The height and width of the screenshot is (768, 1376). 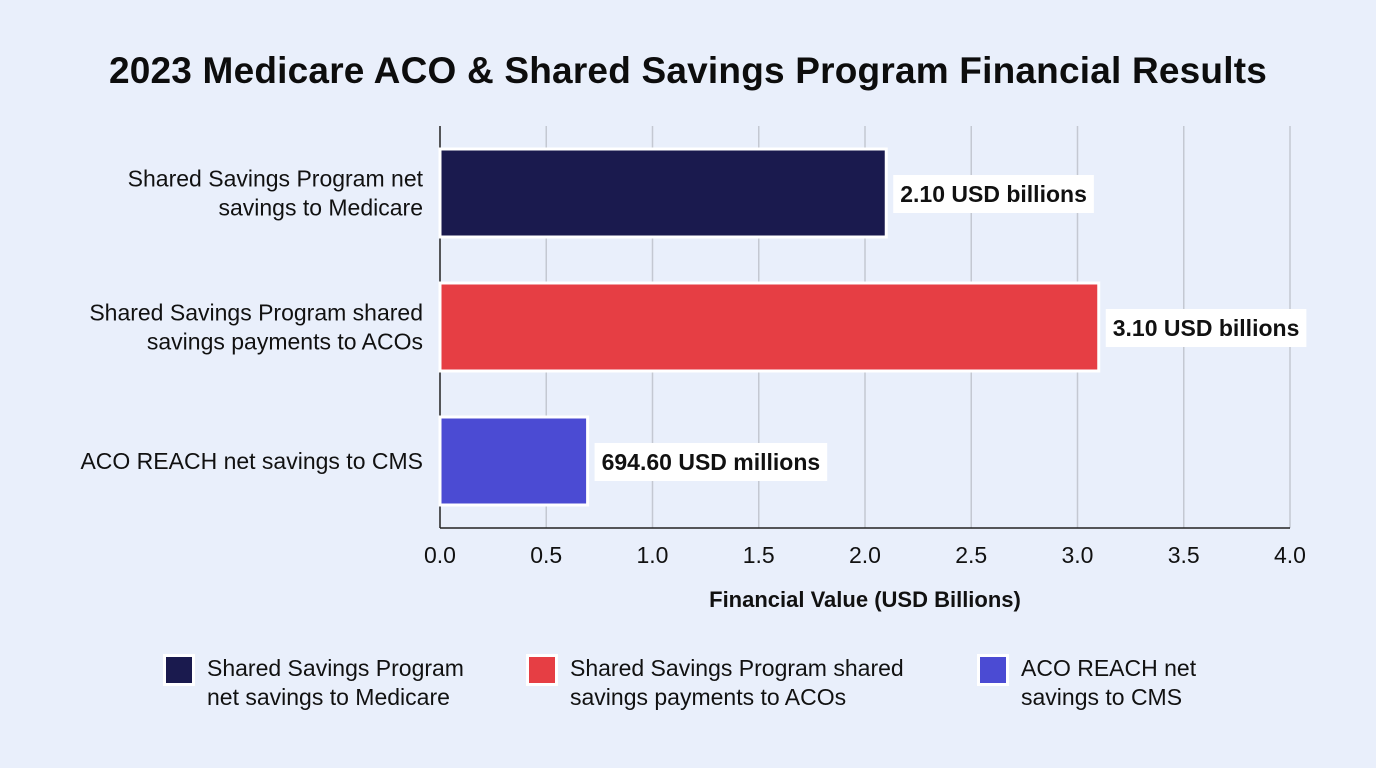 What do you see at coordinates (1290, 555) in the screenshot?
I see `x-tick-label: 4.0` at bounding box center [1290, 555].